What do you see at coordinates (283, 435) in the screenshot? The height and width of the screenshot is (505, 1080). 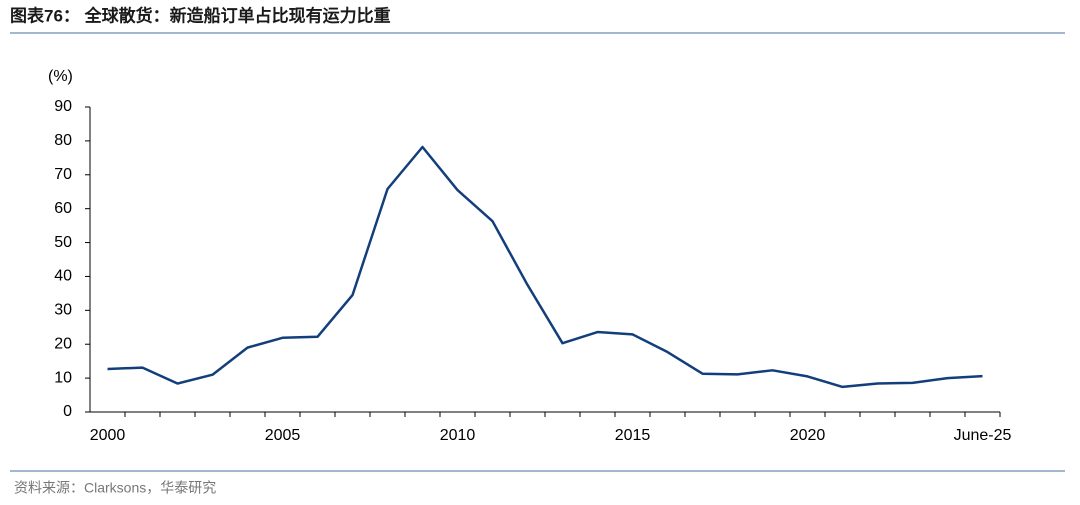 I see `x-tick-label: 2005` at bounding box center [283, 435].